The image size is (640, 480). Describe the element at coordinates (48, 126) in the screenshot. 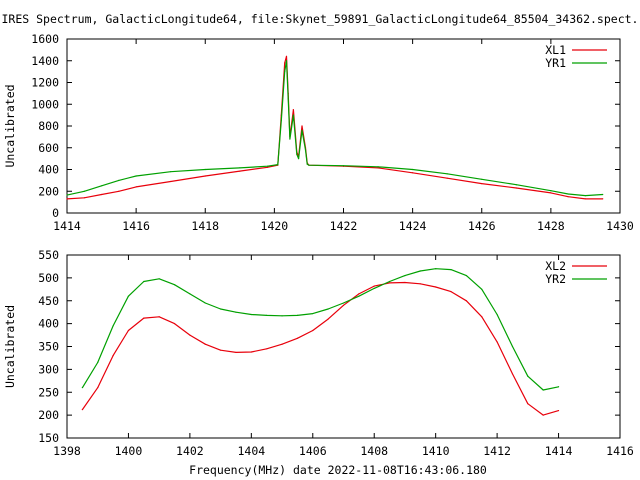

I see `y-tick-label: 800` at that location.